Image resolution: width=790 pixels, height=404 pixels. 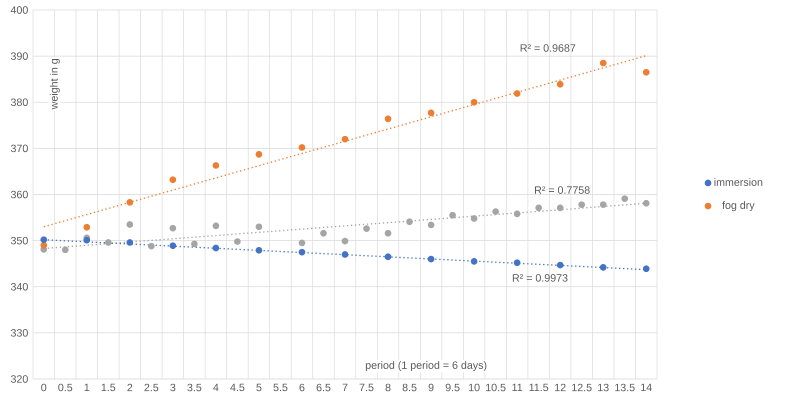 I want to click on x-tick-label: 4, so click(x=216, y=388).